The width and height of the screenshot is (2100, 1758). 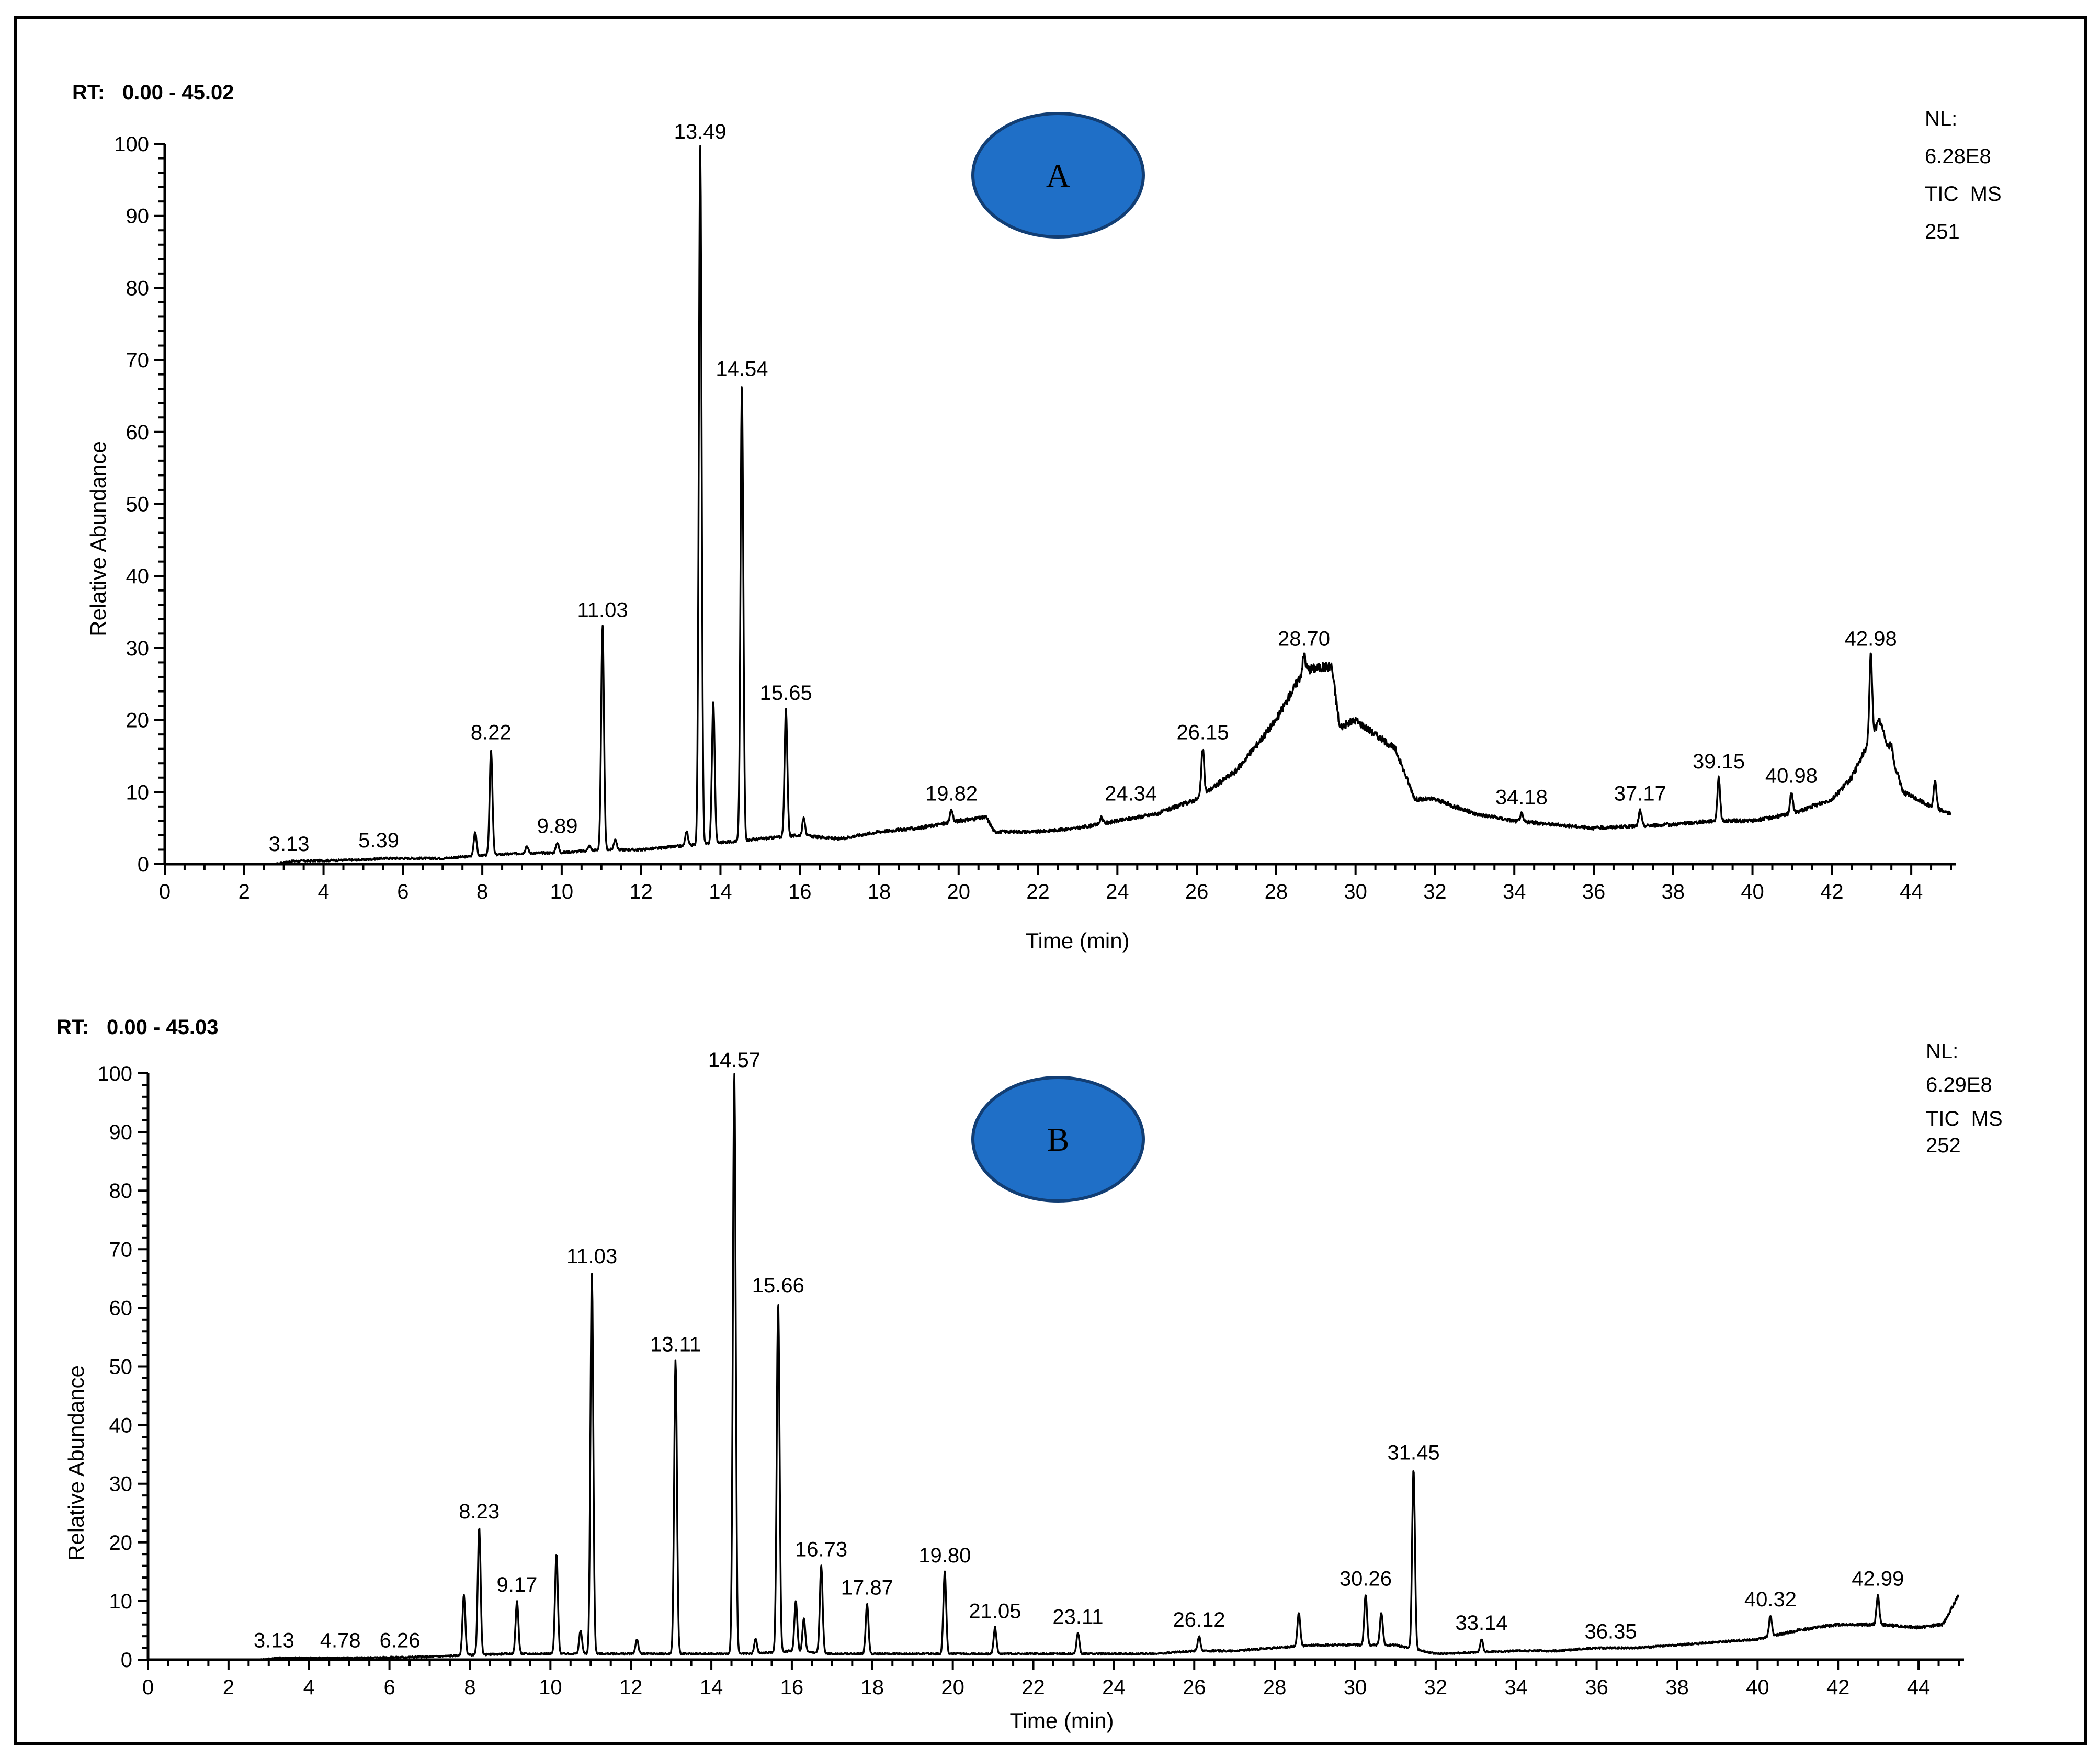 What do you see at coordinates (1521, 797) in the screenshot?
I see `peak-label: 34.18` at bounding box center [1521, 797].